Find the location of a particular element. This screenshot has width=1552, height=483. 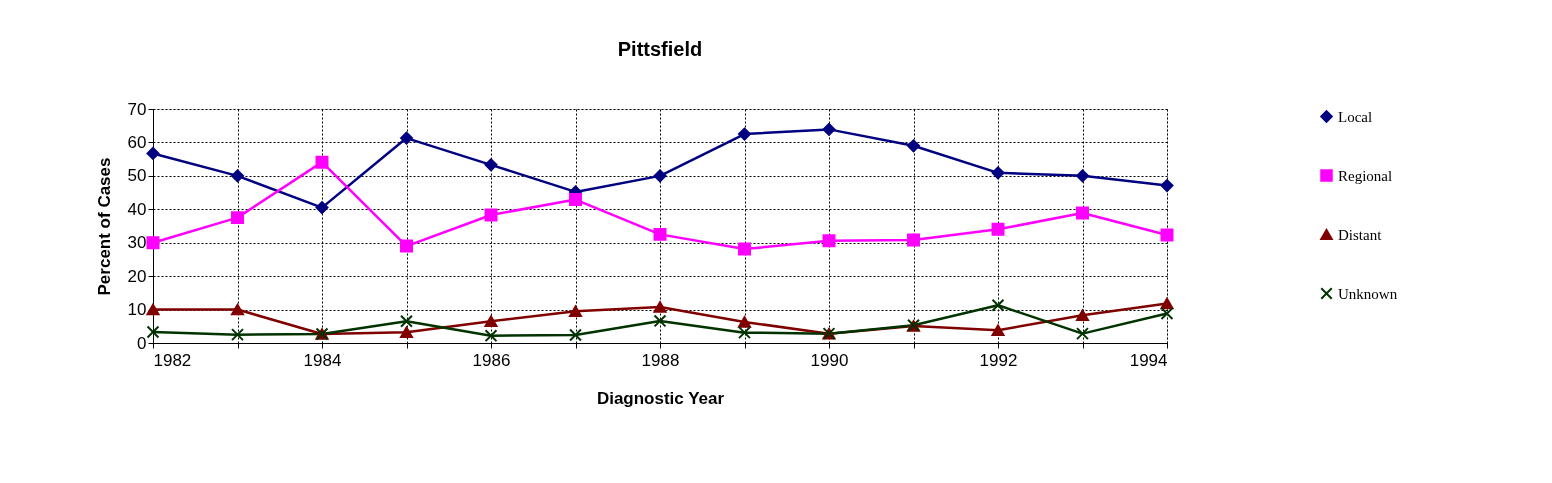

legend-label: Distant is located at coordinates (1360, 234).